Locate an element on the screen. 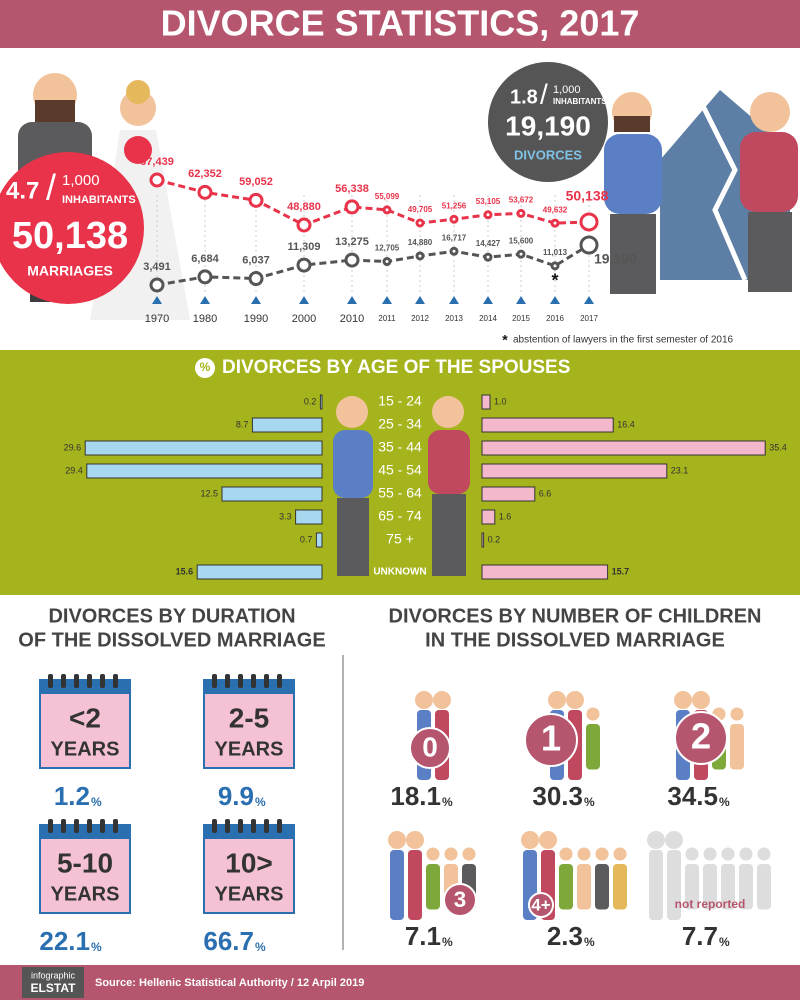 This screenshot has height=1000, width=800. year-label: 2010 is located at coordinates (352, 319).